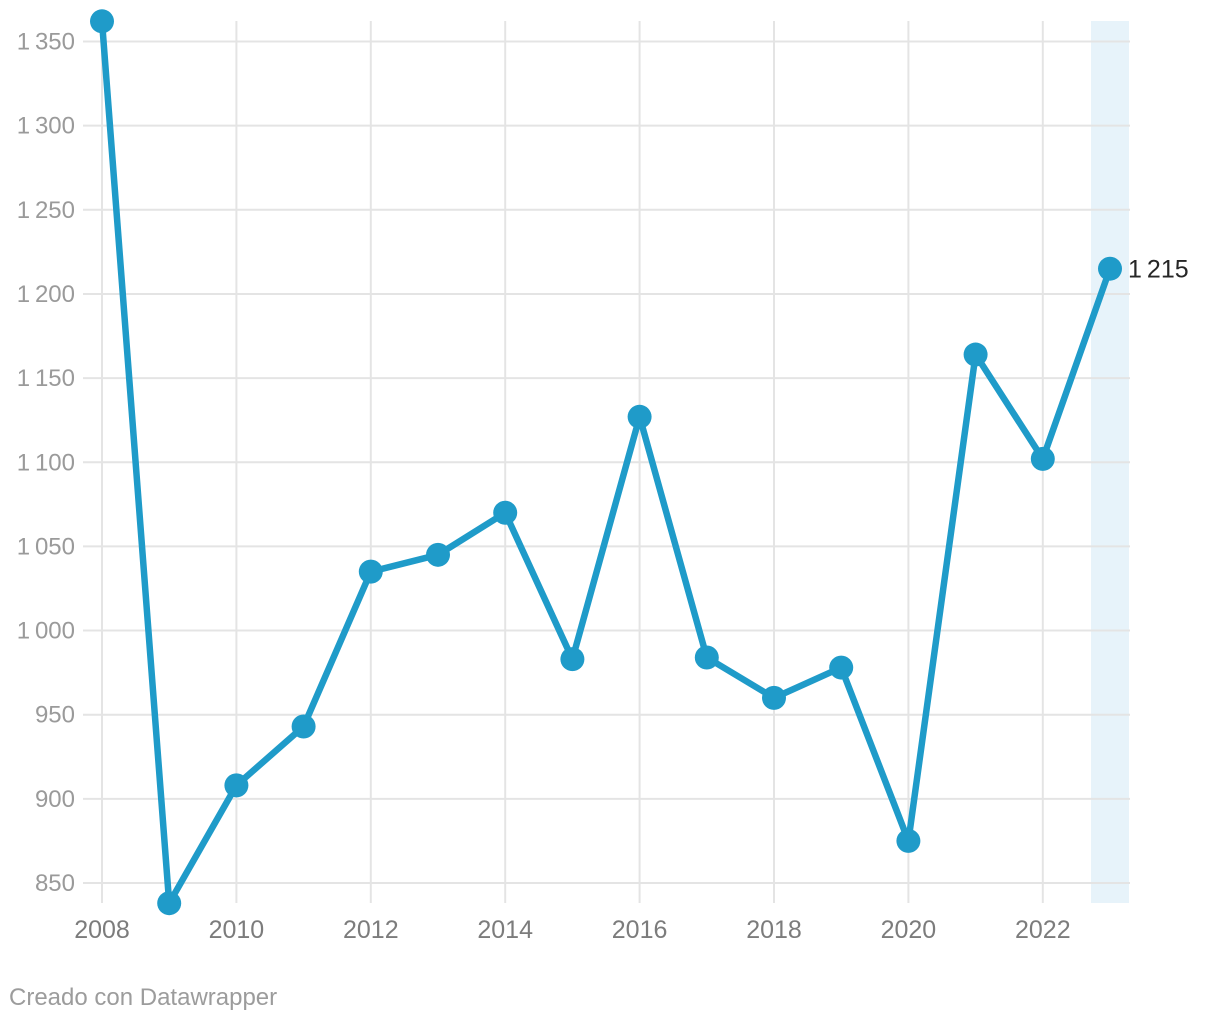  Describe the element at coordinates (46, 294) in the screenshot. I see `y-axis-tick-label: 1 200` at that location.